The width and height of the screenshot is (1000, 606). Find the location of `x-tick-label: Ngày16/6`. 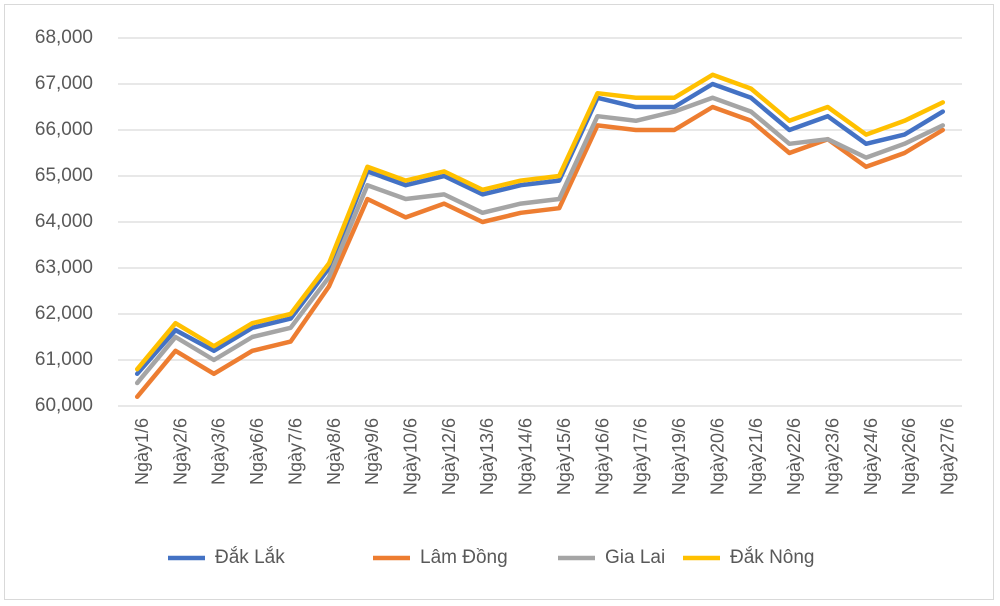

x-tick-label: Ngày16/6 is located at coordinates (602, 456).